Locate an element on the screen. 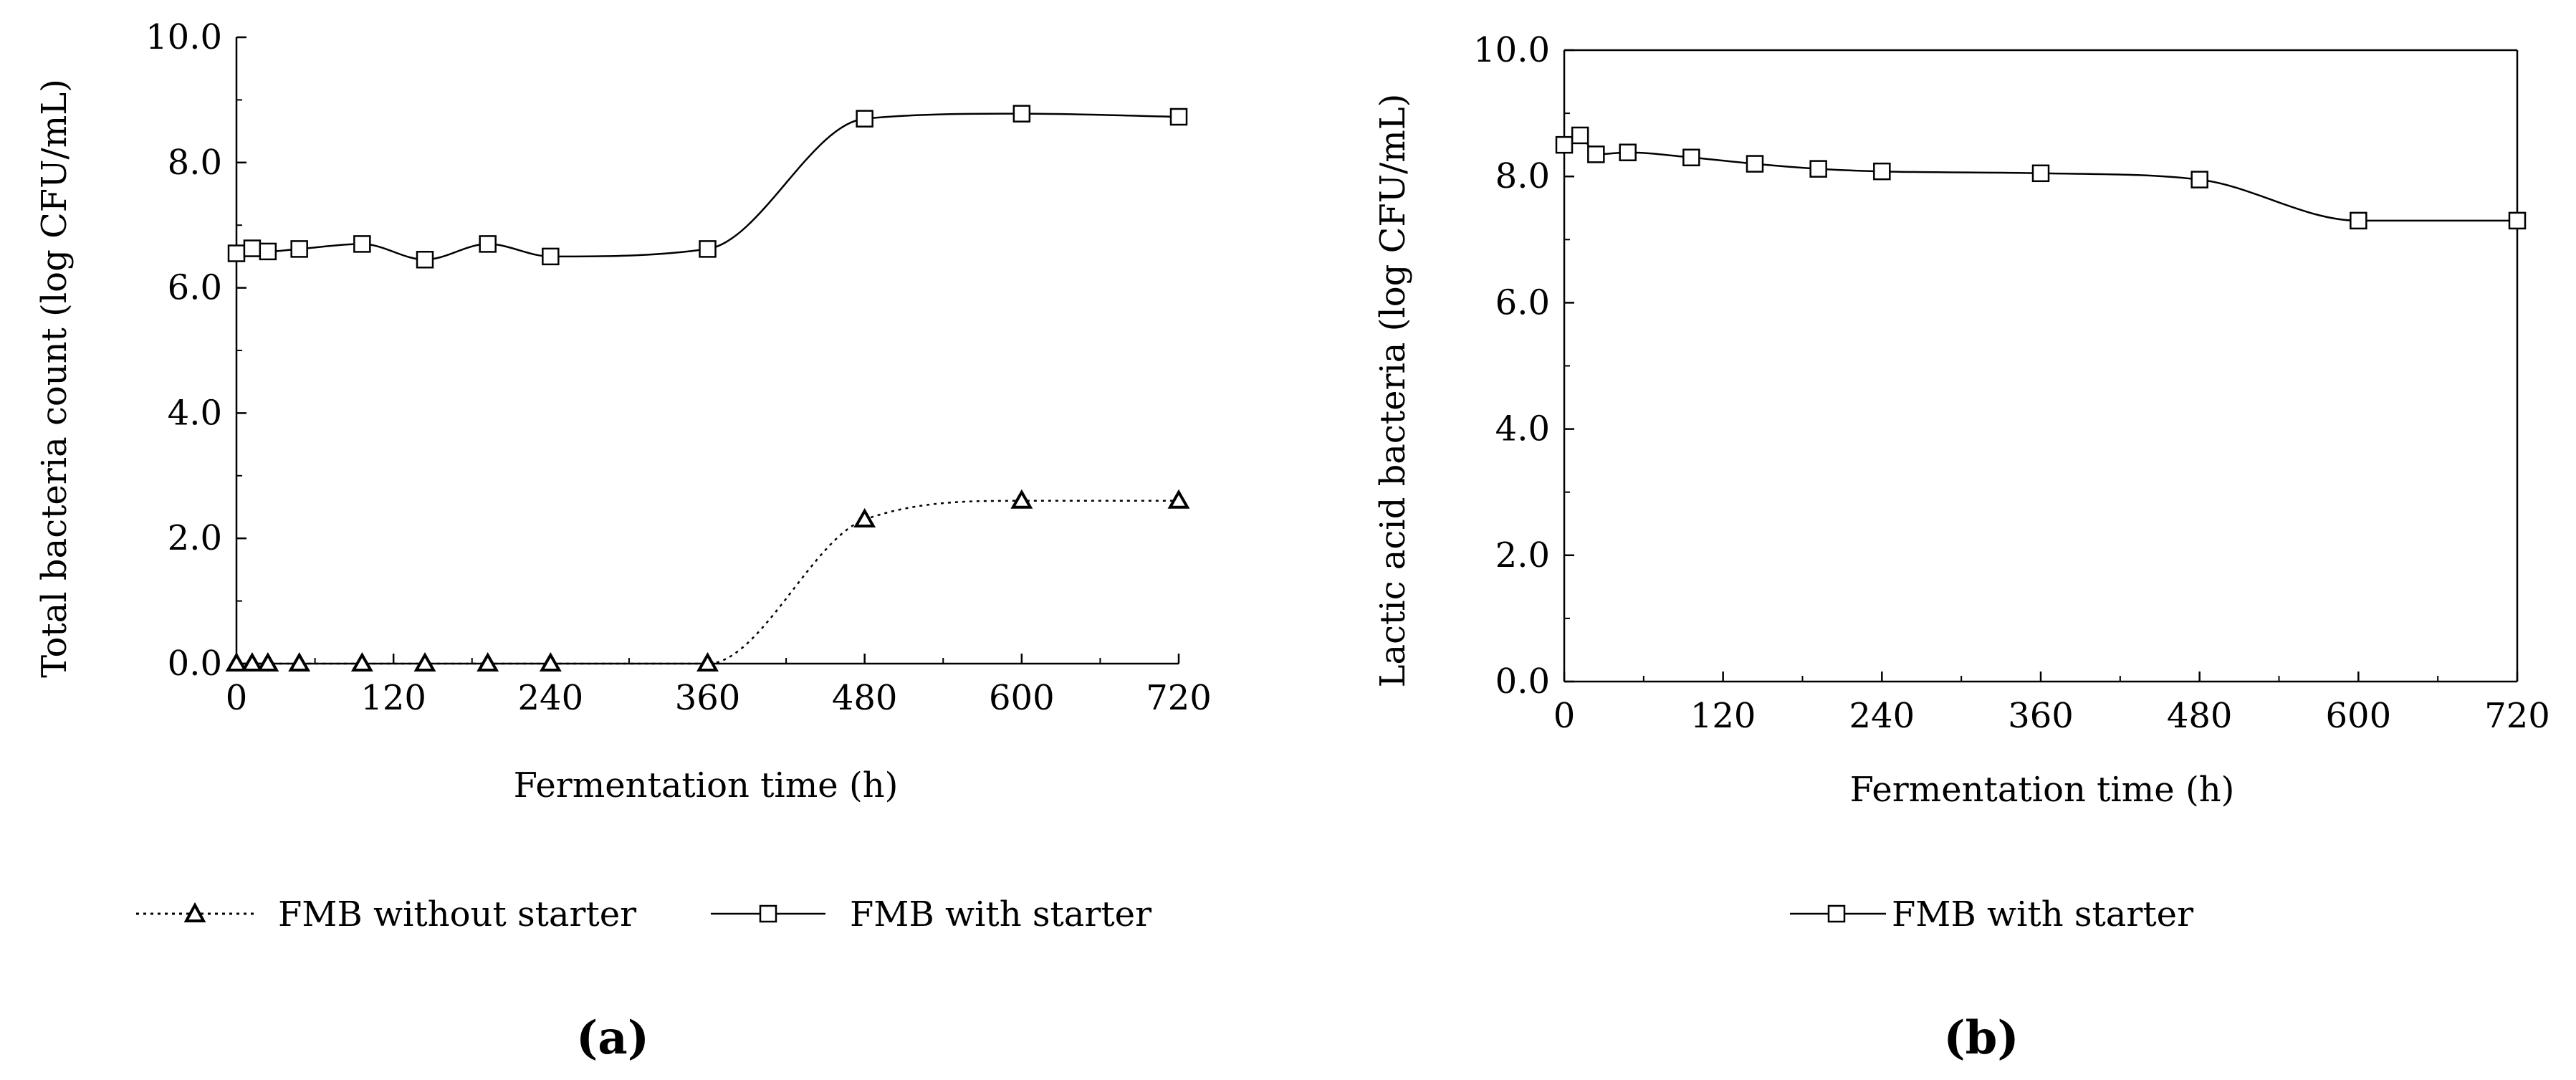 This screenshot has height=1080, width=2576. panel-b-series-lines is located at coordinates (2040, 178).